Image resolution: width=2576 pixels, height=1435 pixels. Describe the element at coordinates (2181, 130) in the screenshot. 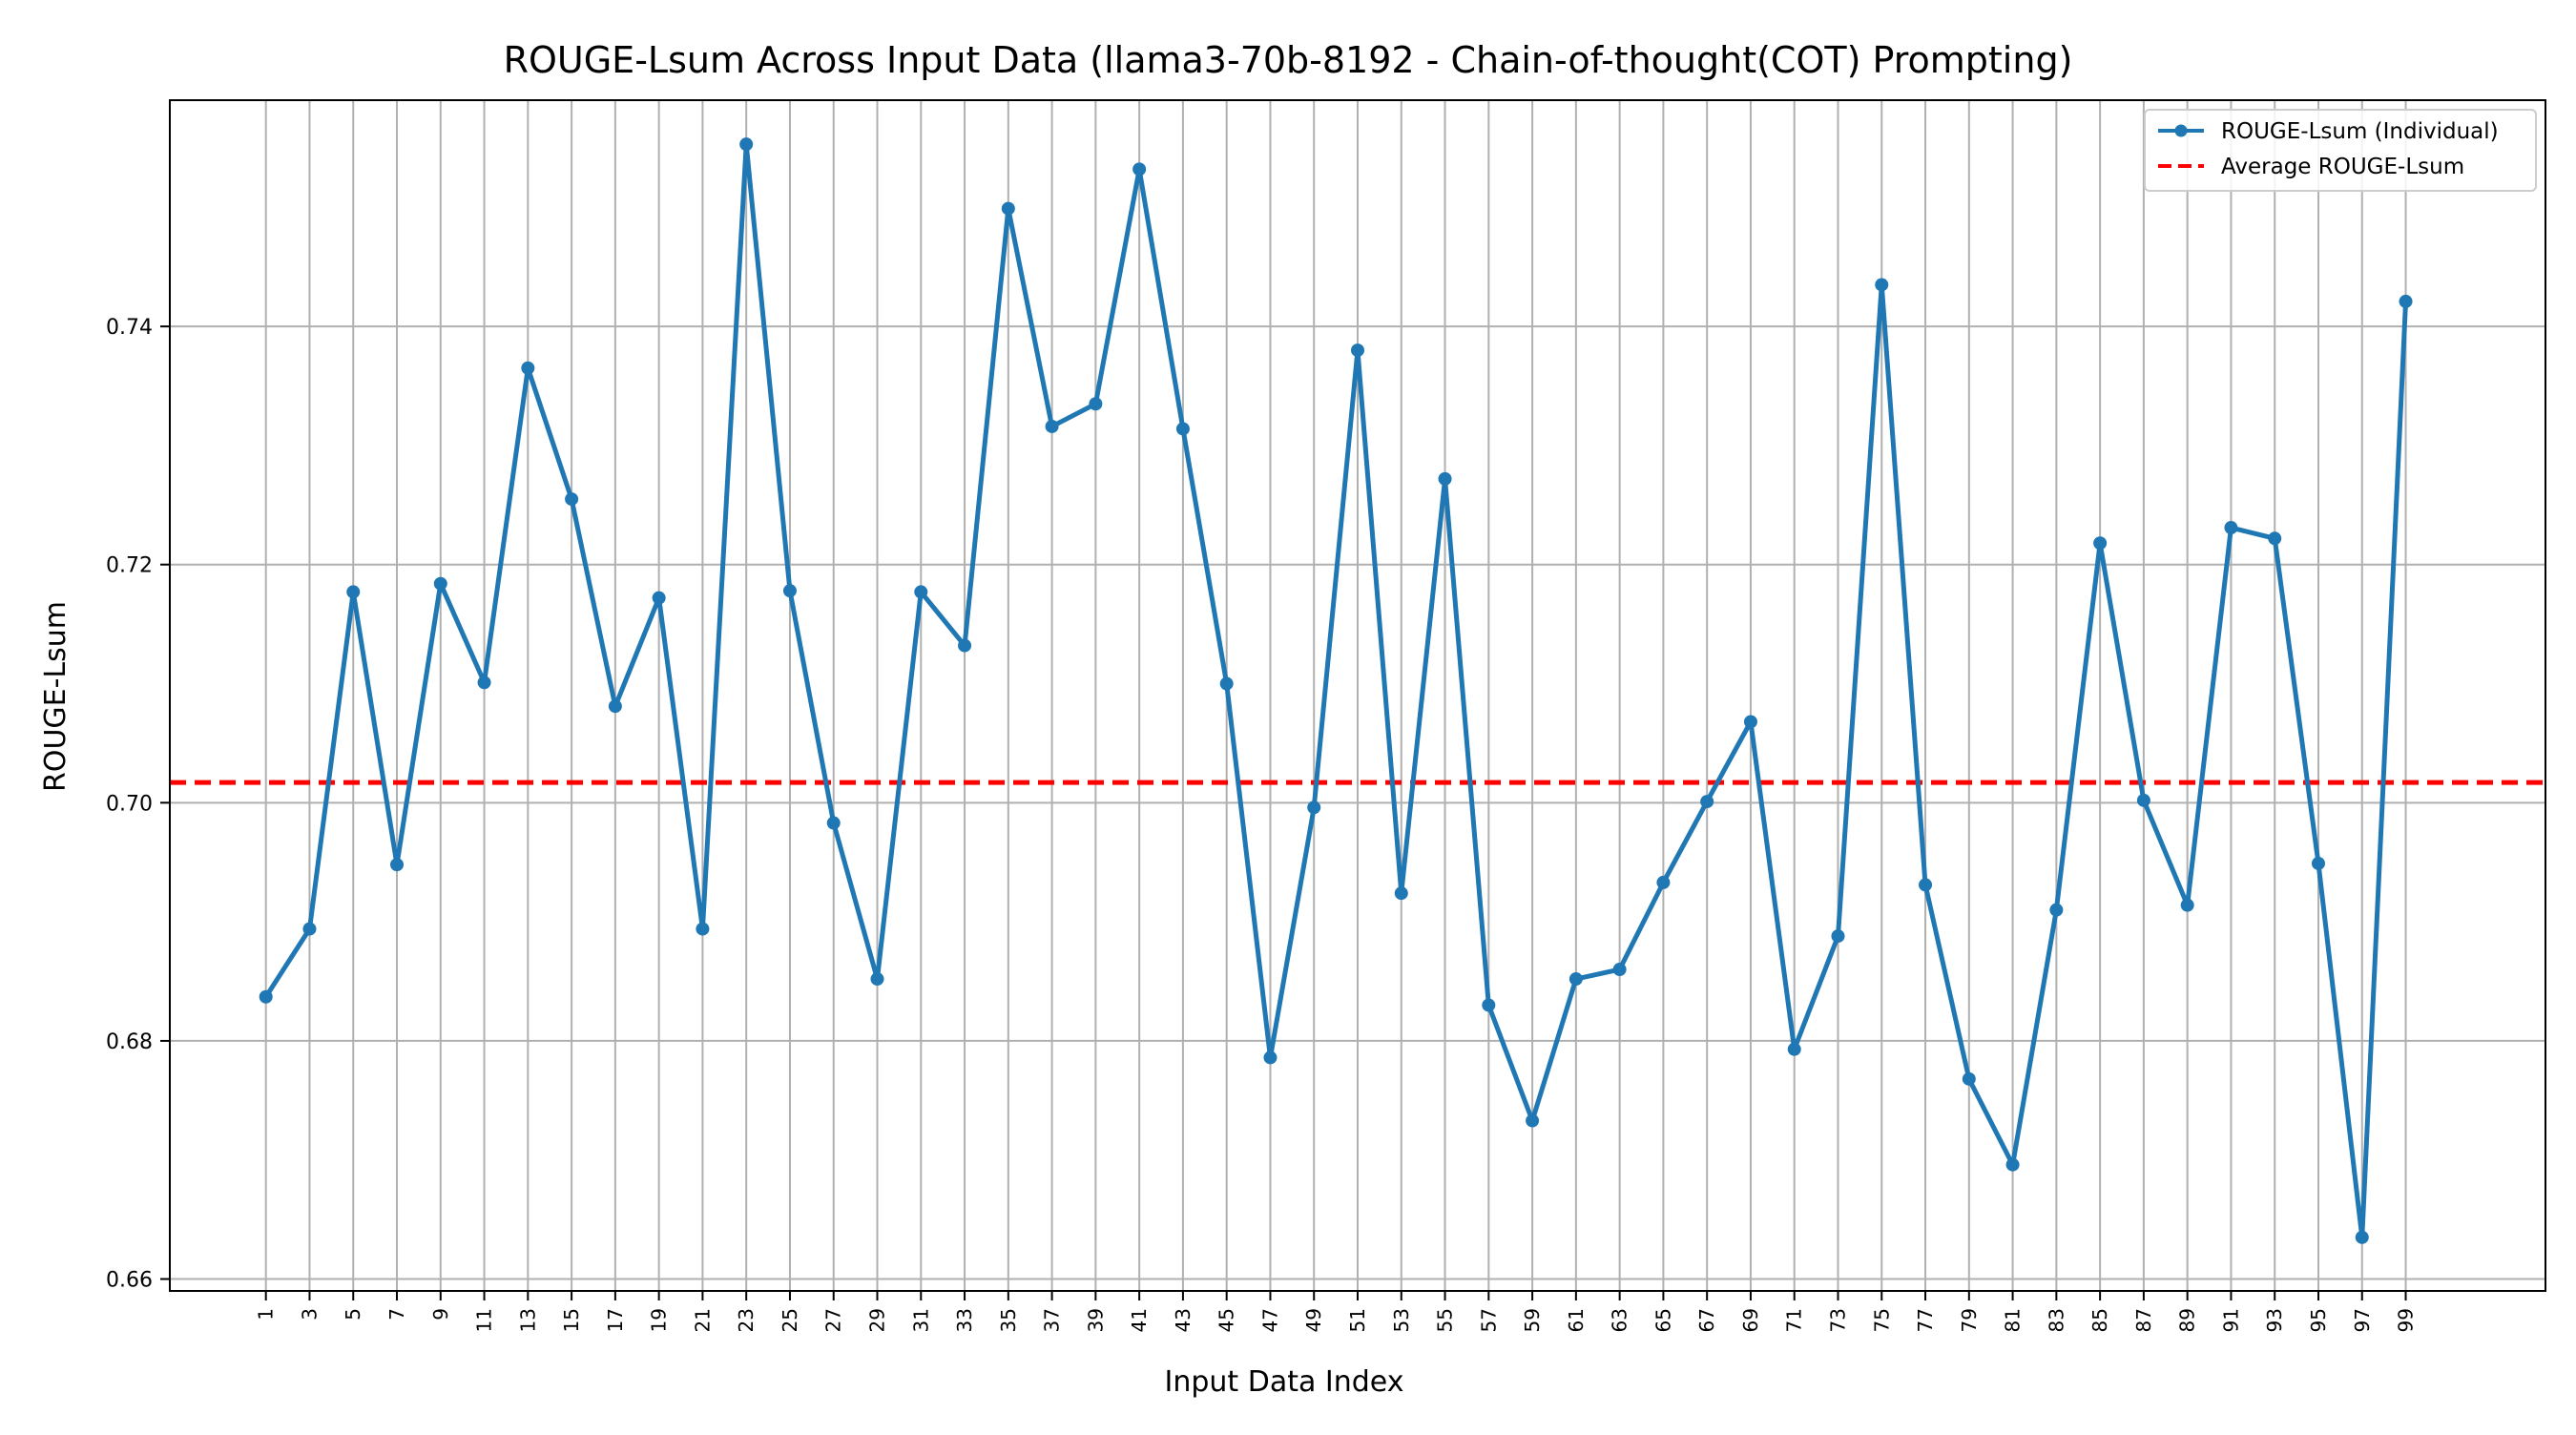

I see `legend-marker-individual` at that location.